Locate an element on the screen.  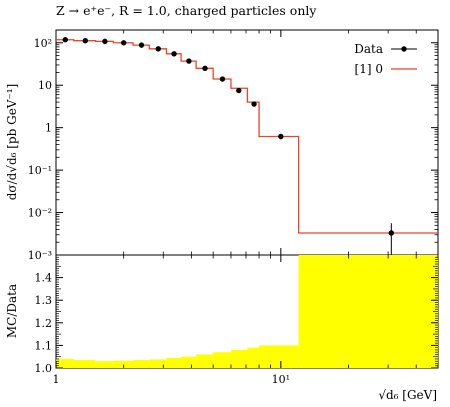
ratio-ytick-label: 1.2 is located at coordinates (44, 323).